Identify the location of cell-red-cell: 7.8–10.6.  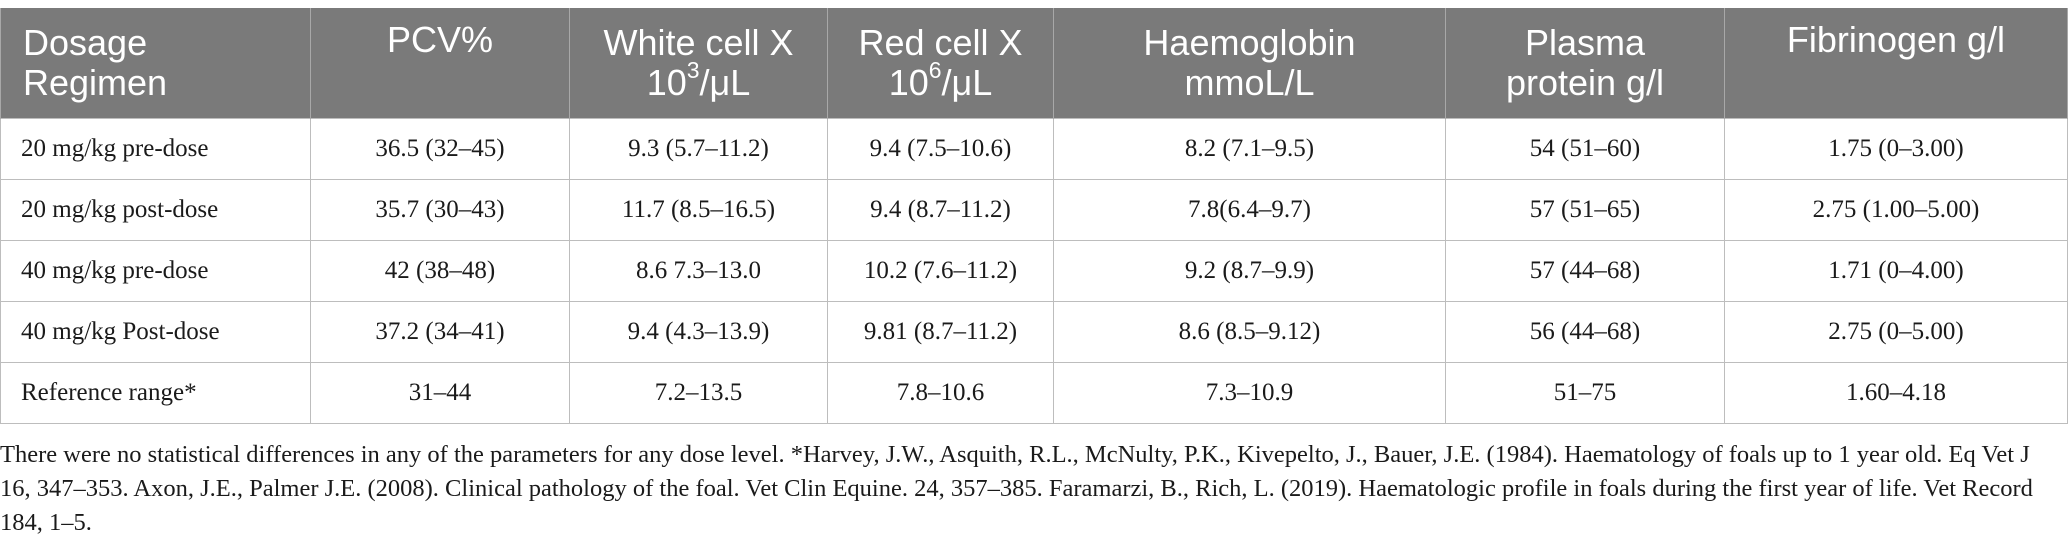
(940, 392).